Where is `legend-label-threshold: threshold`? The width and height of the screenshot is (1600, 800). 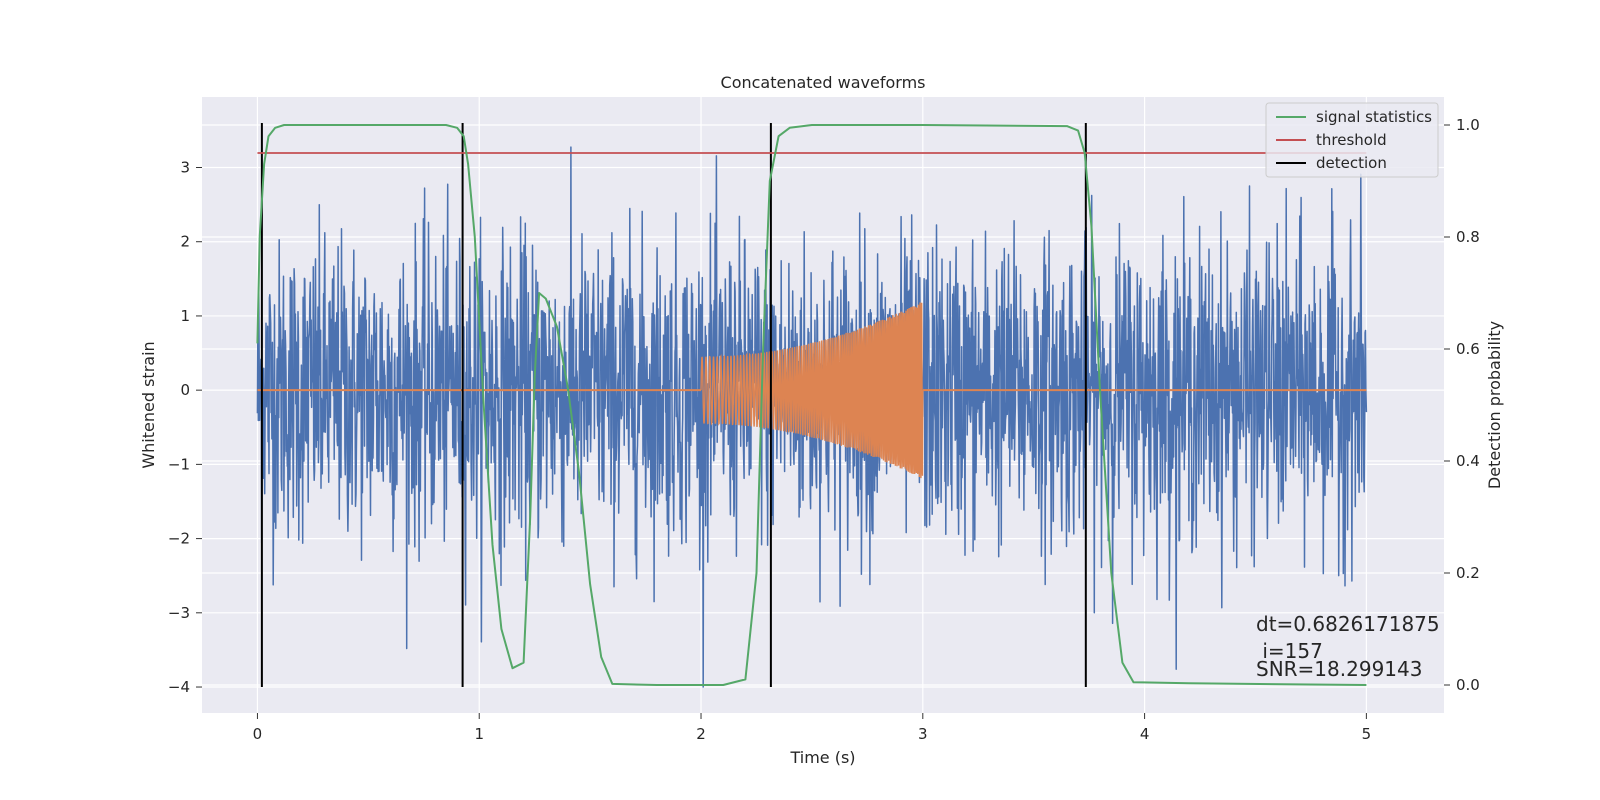
legend-label-threshold: threshold is located at coordinates (1351, 140).